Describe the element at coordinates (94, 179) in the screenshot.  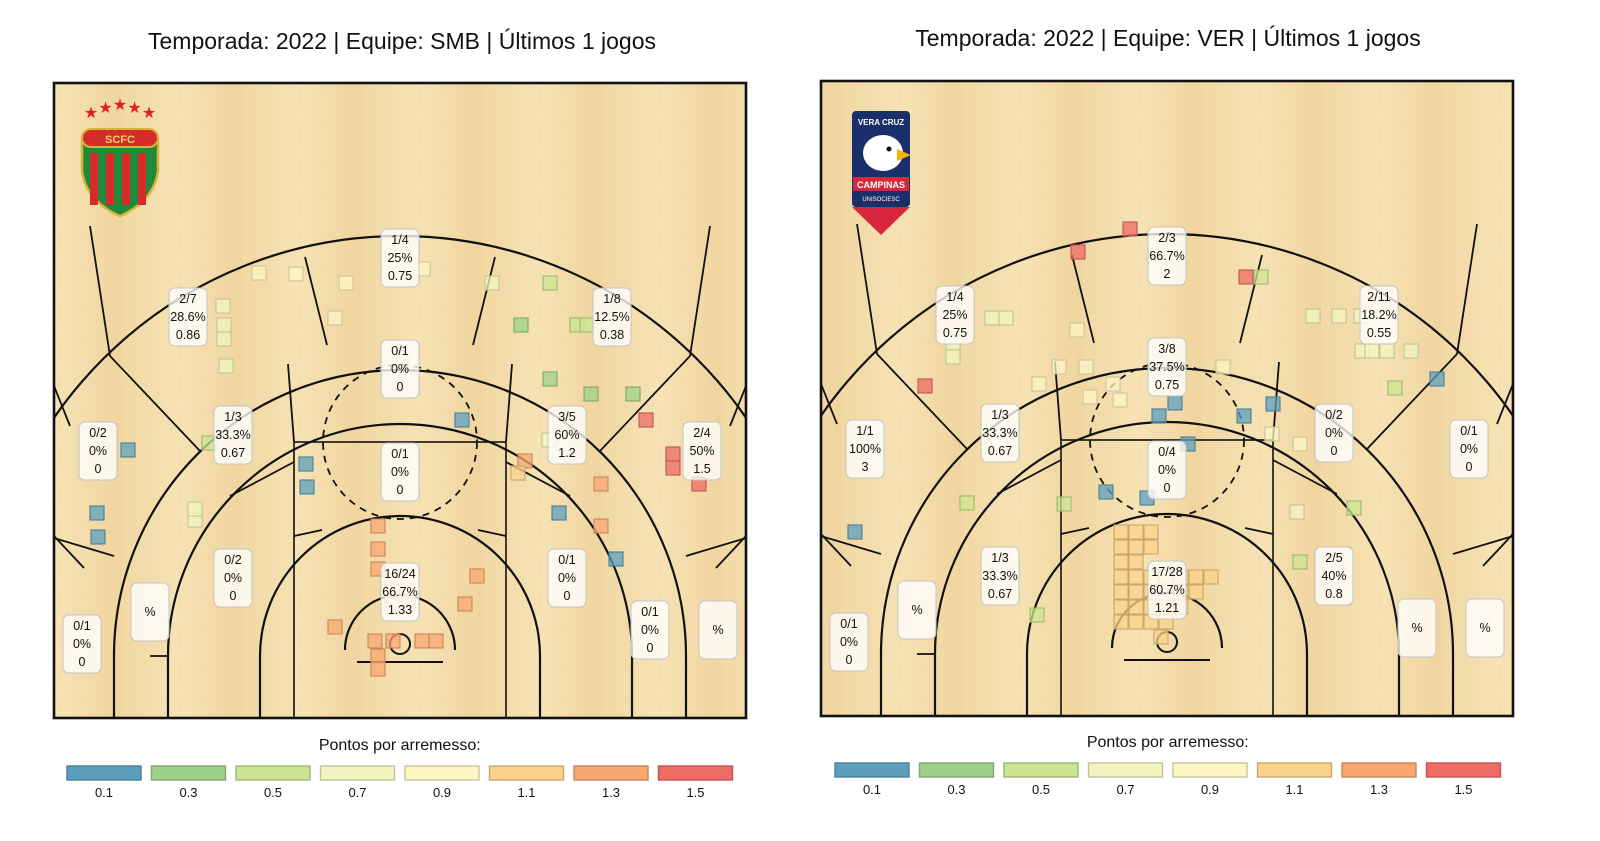
I see `crest-stripe` at that location.